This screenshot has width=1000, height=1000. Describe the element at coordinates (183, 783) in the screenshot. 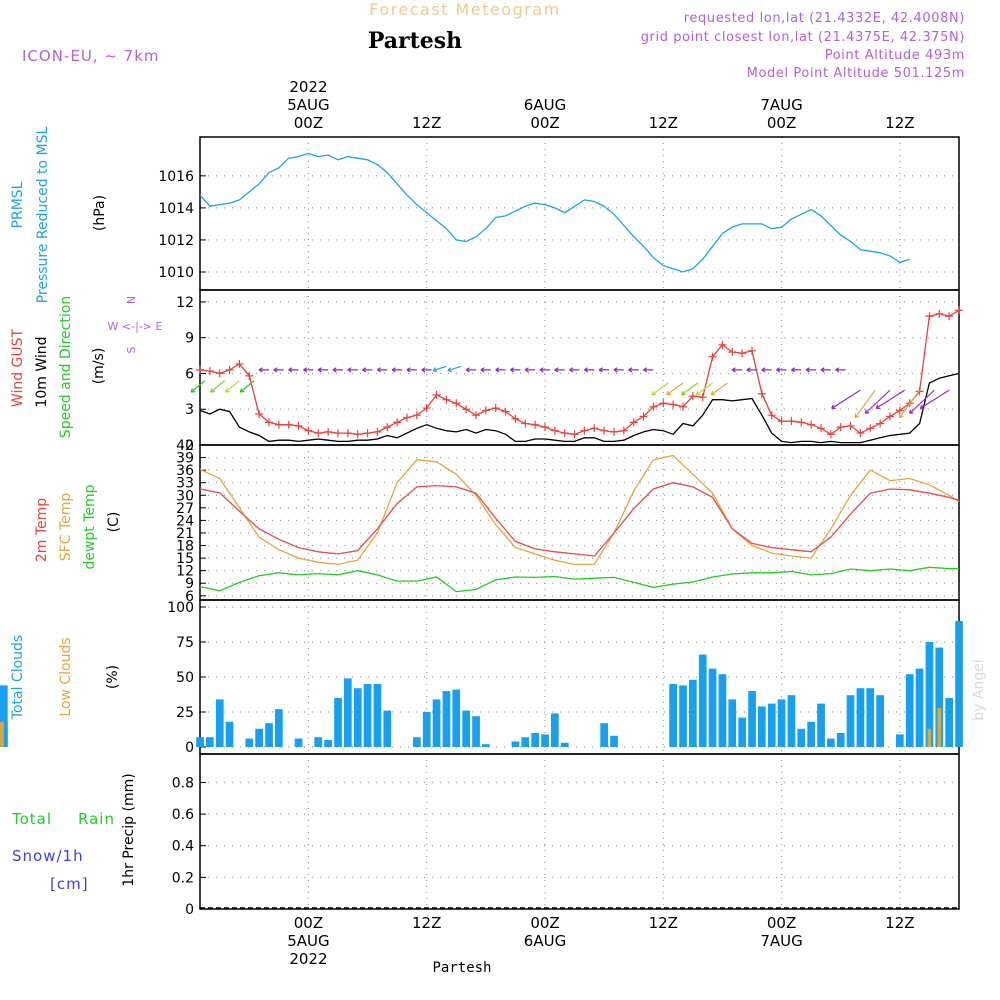

I see `precip-ytick-label: 0.8` at that location.